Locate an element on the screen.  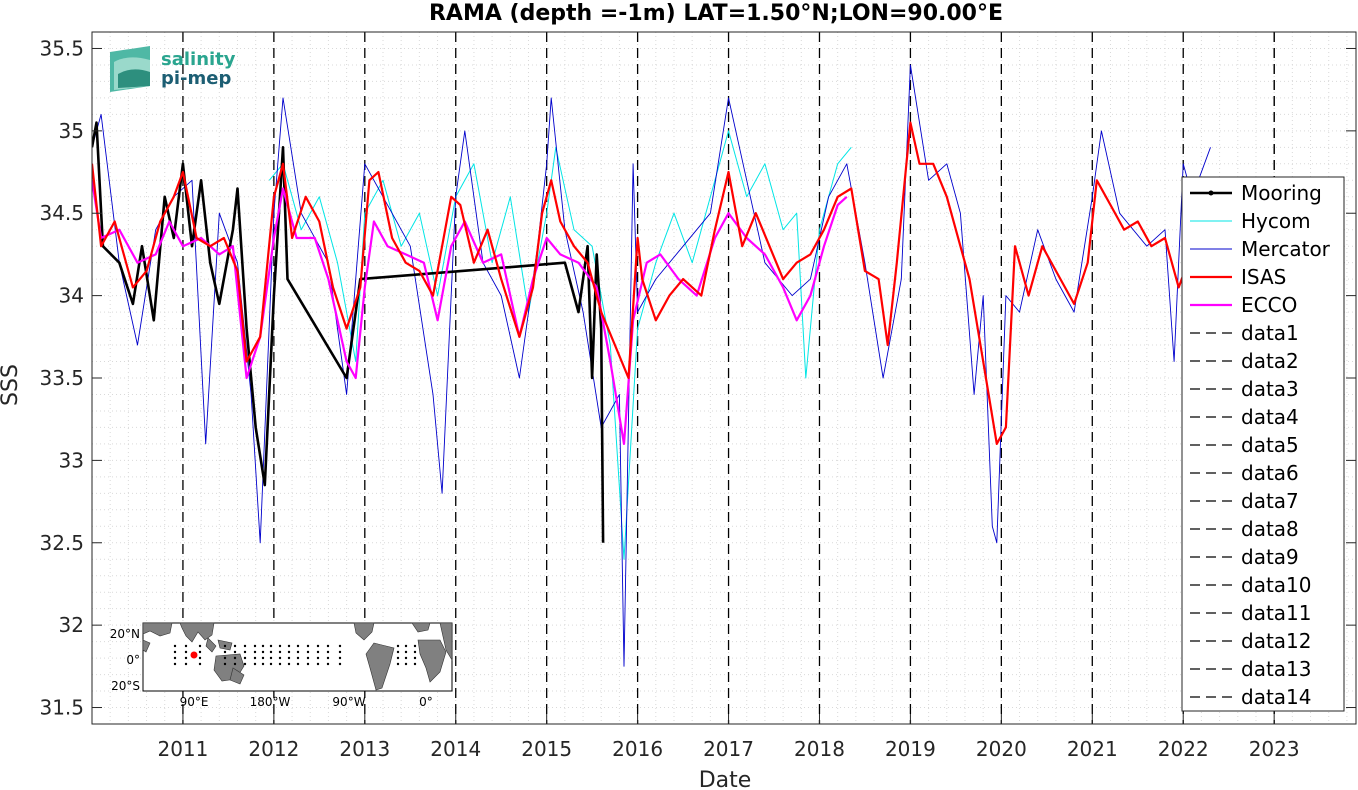
x-tick-label: 2015 is located at coordinates (546, 749).